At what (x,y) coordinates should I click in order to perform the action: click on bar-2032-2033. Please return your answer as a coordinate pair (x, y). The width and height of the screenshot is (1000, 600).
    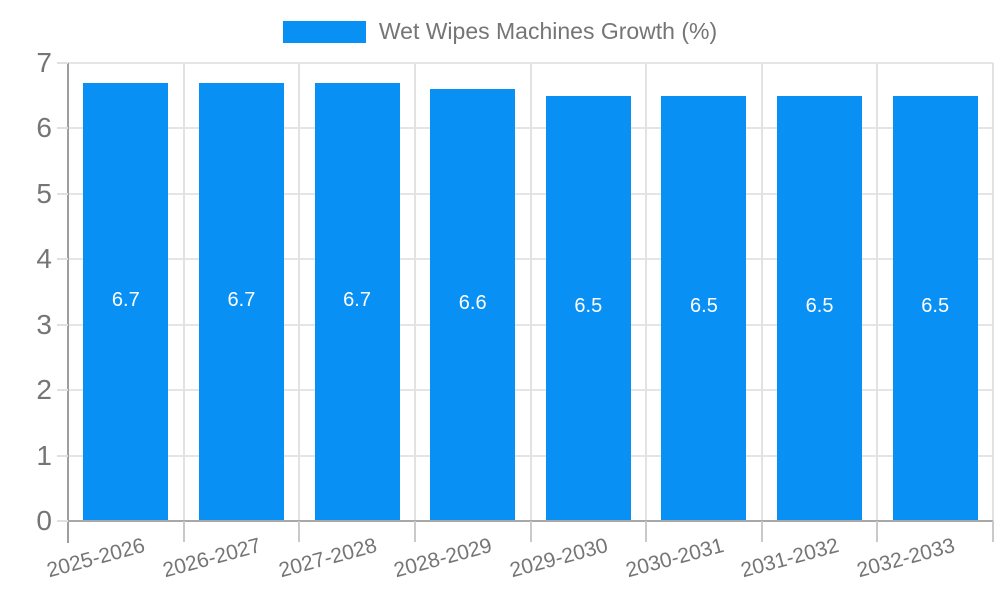
    Looking at the image, I should click on (935, 308).